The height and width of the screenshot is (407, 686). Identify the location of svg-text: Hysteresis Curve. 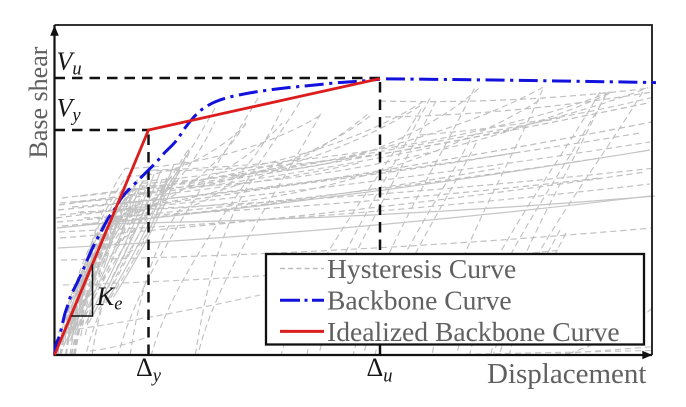
(421, 268).